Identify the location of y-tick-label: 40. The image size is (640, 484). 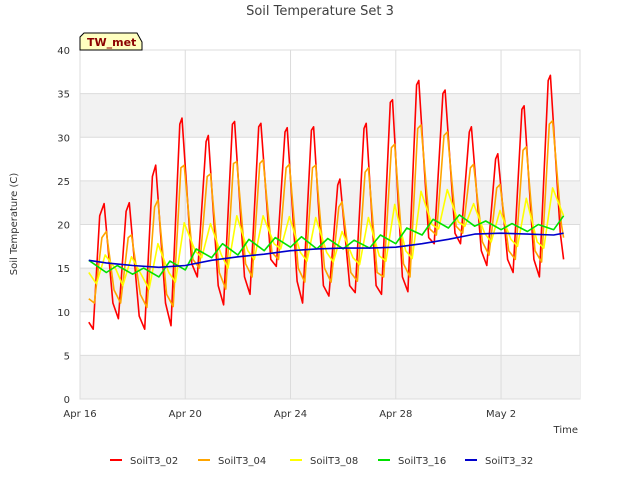
(63, 51).